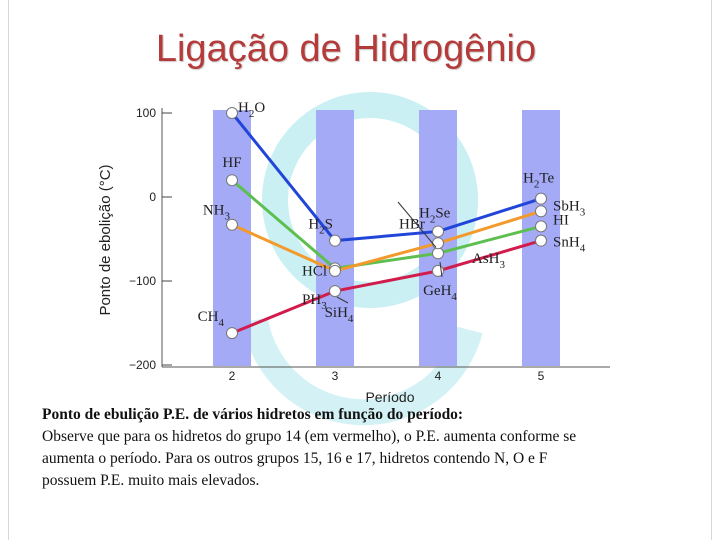  Describe the element at coordinates (105, 239) in the screenshot. I see `y-axis-label: Ponto de ebolição (°C)` at that location.